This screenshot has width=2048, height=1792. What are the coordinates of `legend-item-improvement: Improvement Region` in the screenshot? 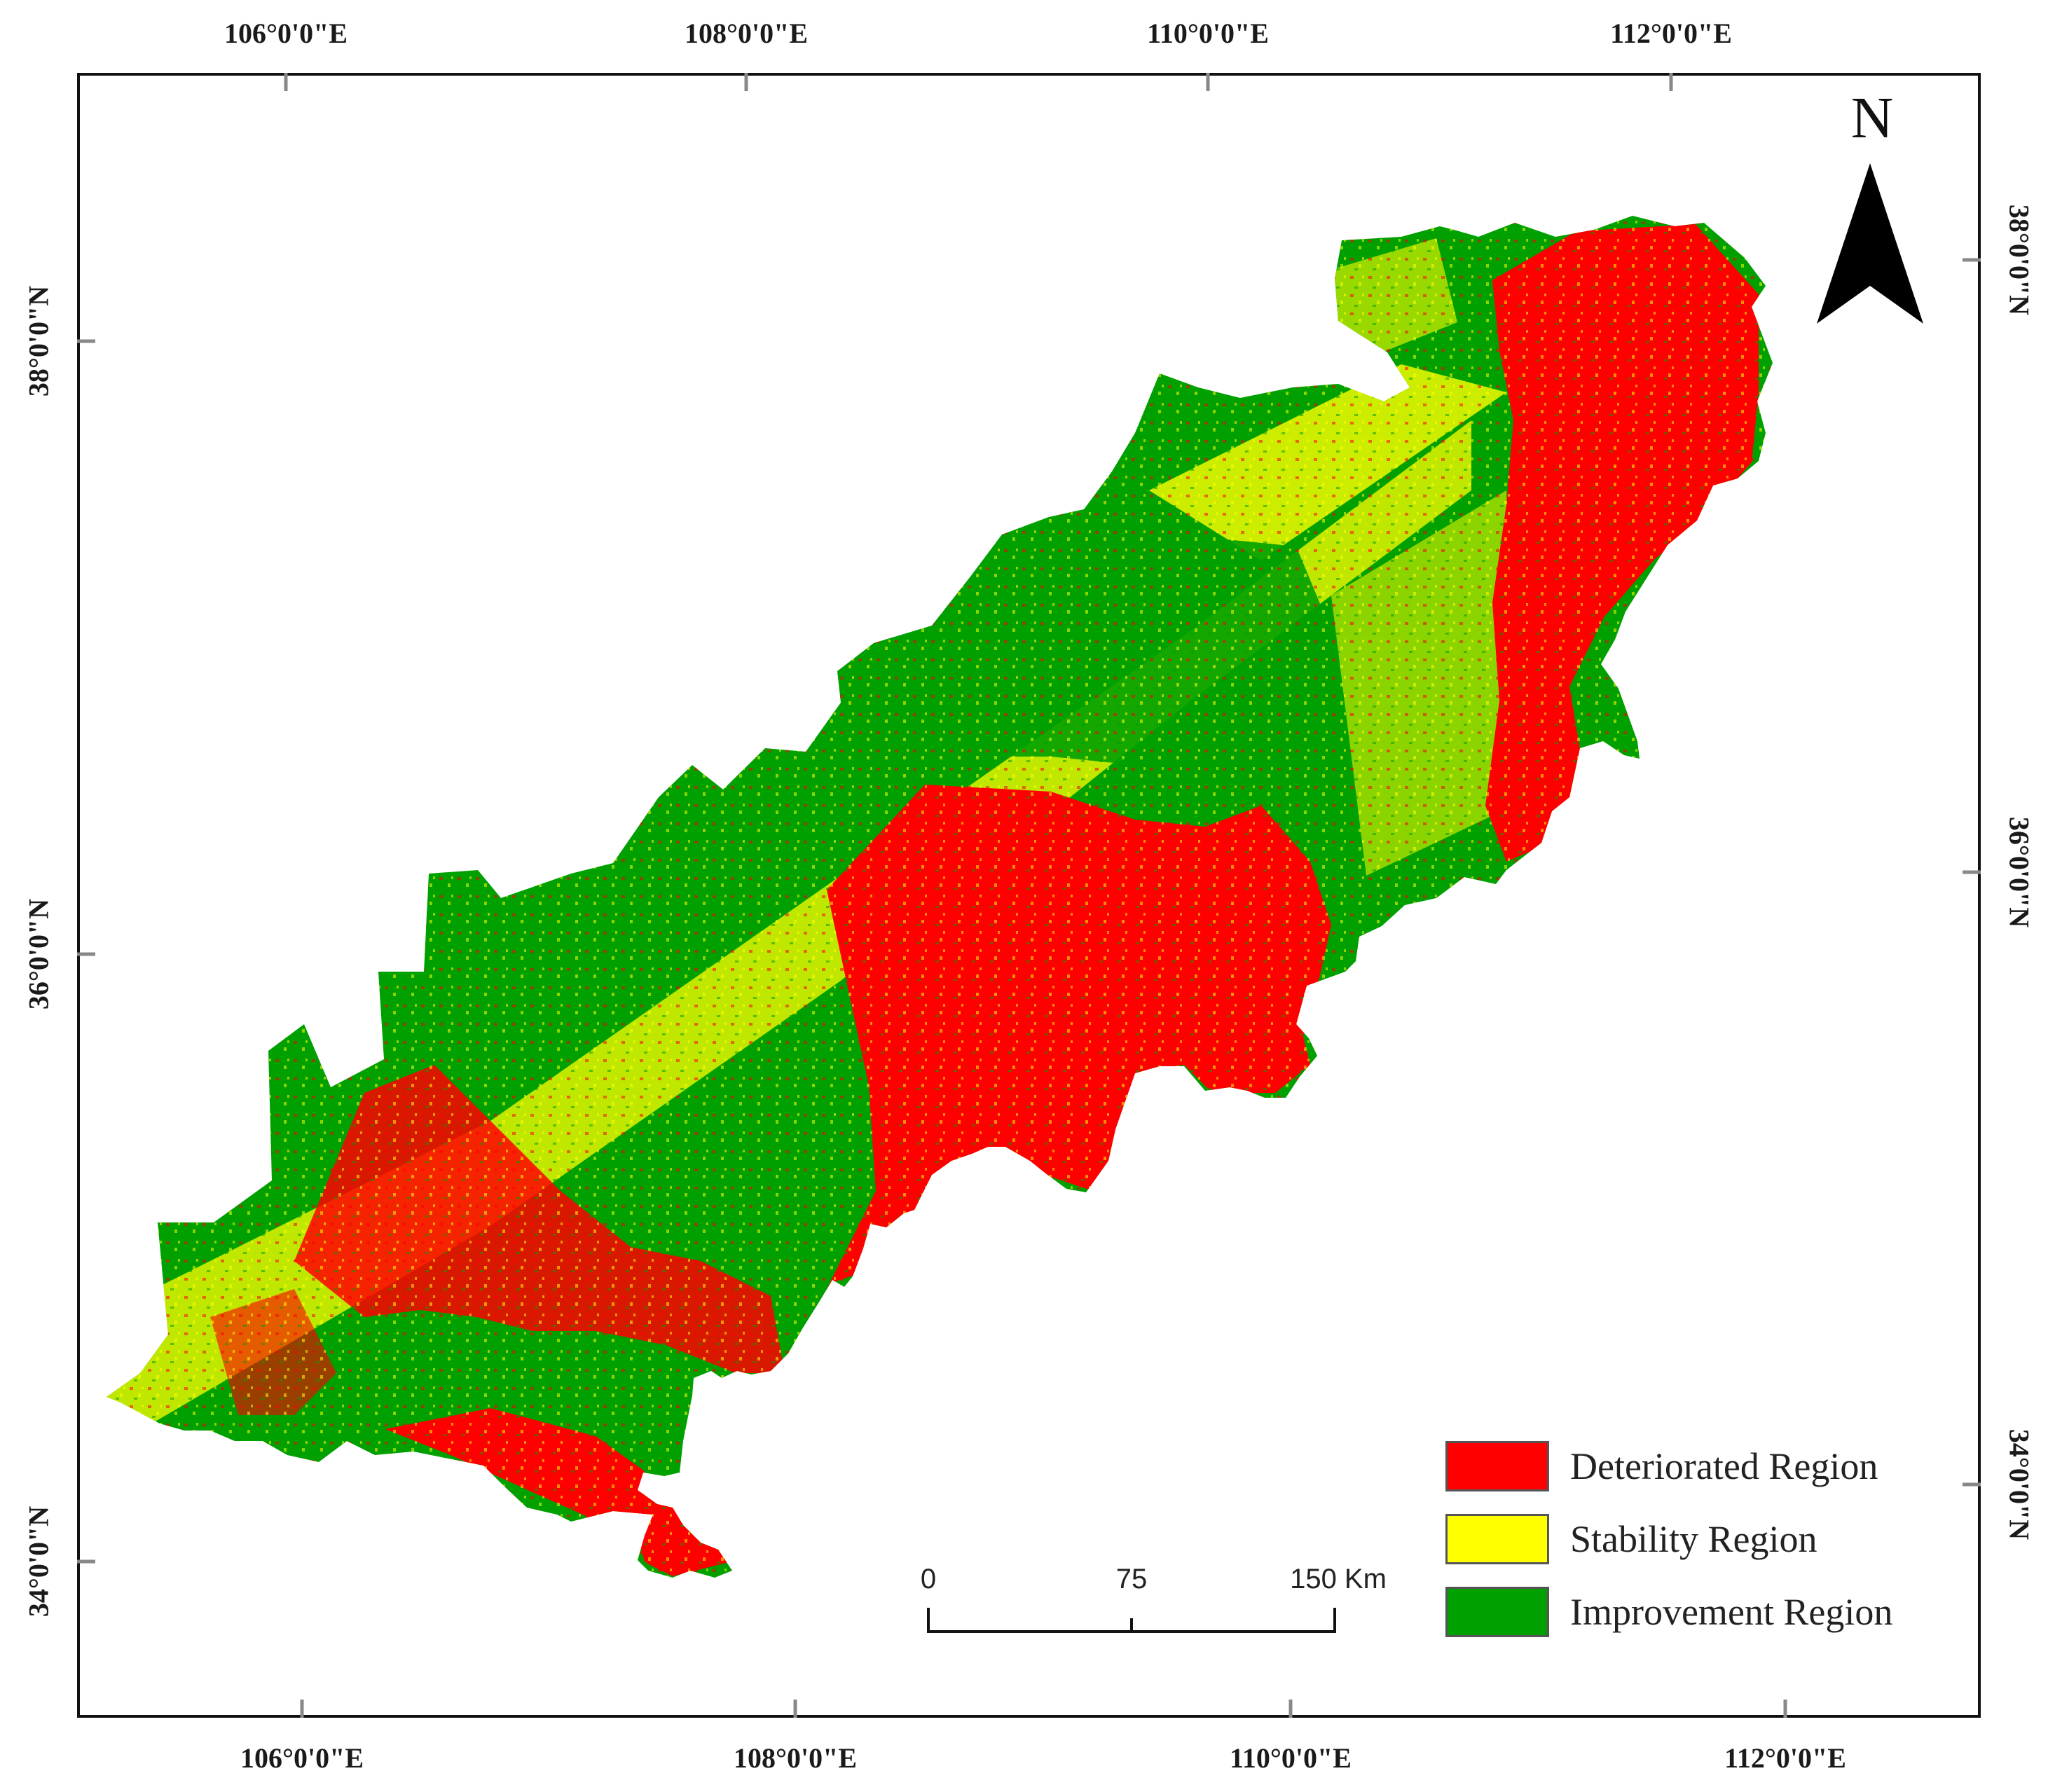 It's located at (1668, 1612).